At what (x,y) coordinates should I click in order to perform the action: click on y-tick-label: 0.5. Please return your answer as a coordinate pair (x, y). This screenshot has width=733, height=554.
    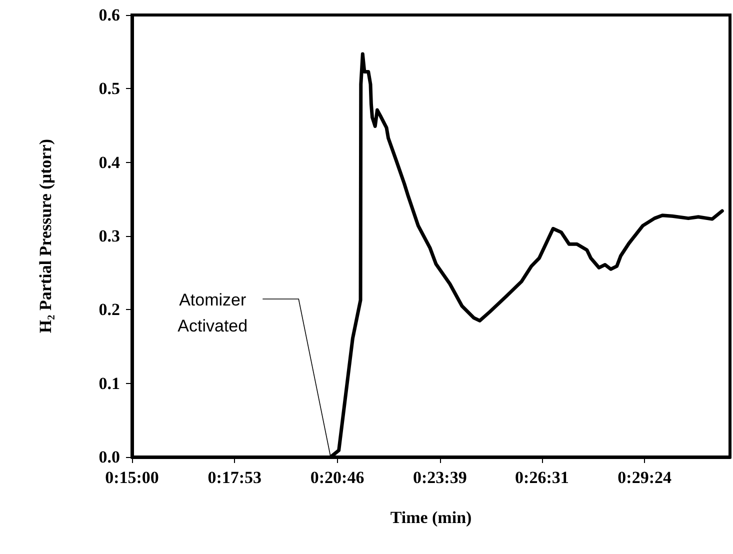
    Looking at the image, I should click on (109, 88).